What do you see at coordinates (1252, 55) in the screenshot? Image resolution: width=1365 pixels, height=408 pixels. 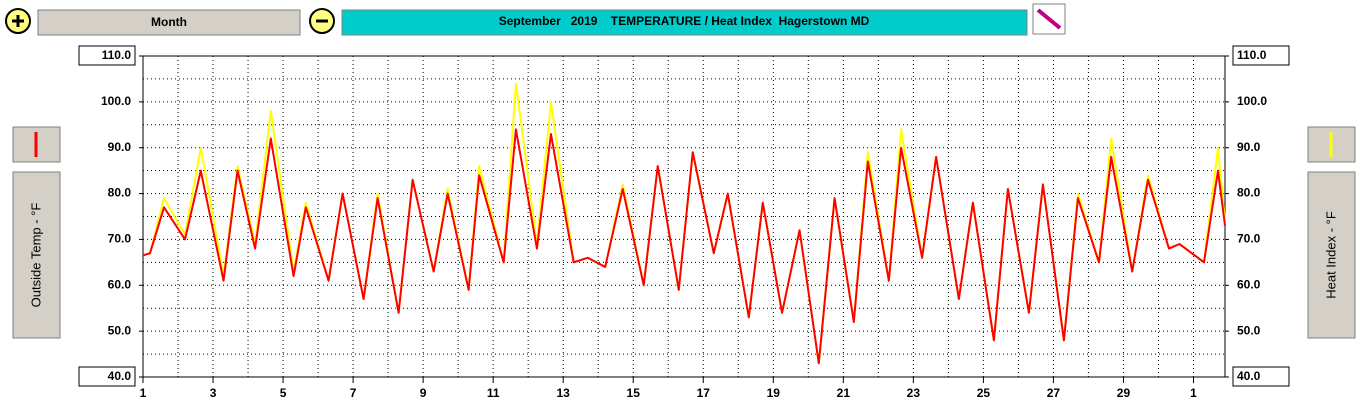 I see `y2-tick-label: 110.0` at bounding box center [1252, 55].